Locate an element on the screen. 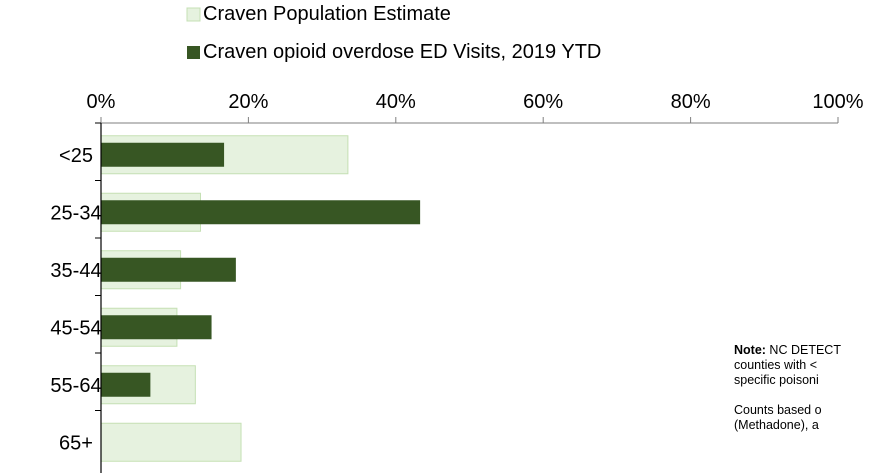 This screenshot has width=873, height=473. x-tick-label: 100% is located at coordinates (837, 102).